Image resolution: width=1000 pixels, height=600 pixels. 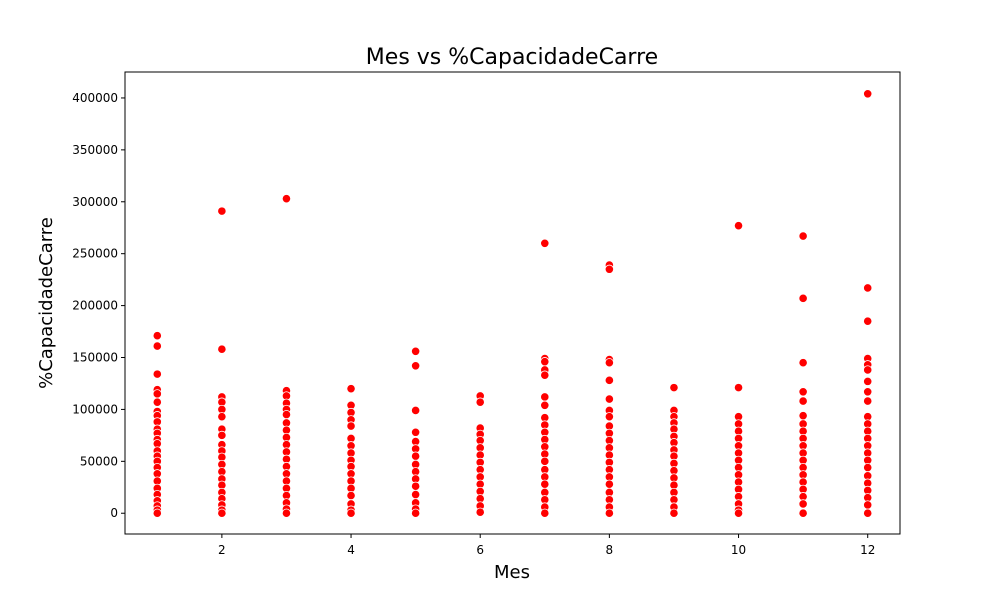 What do you see at coordinates (610, 550) in the screenshot?
I see `x-tick-label: 8` at bounding box center [610, 550].